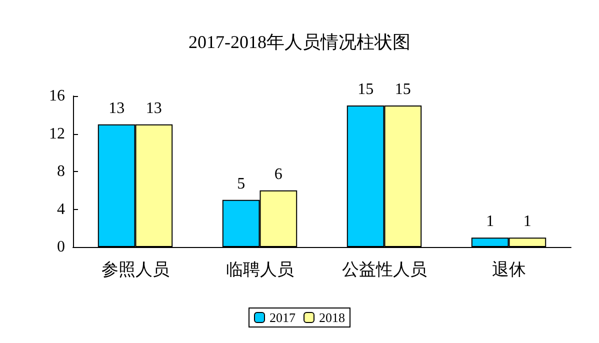 This screenshot has height=343, width=599. What do you see at coordinates (332, 317) in the screenshot?
I see `legend-label: 2018` at bounding box center [332, 317].